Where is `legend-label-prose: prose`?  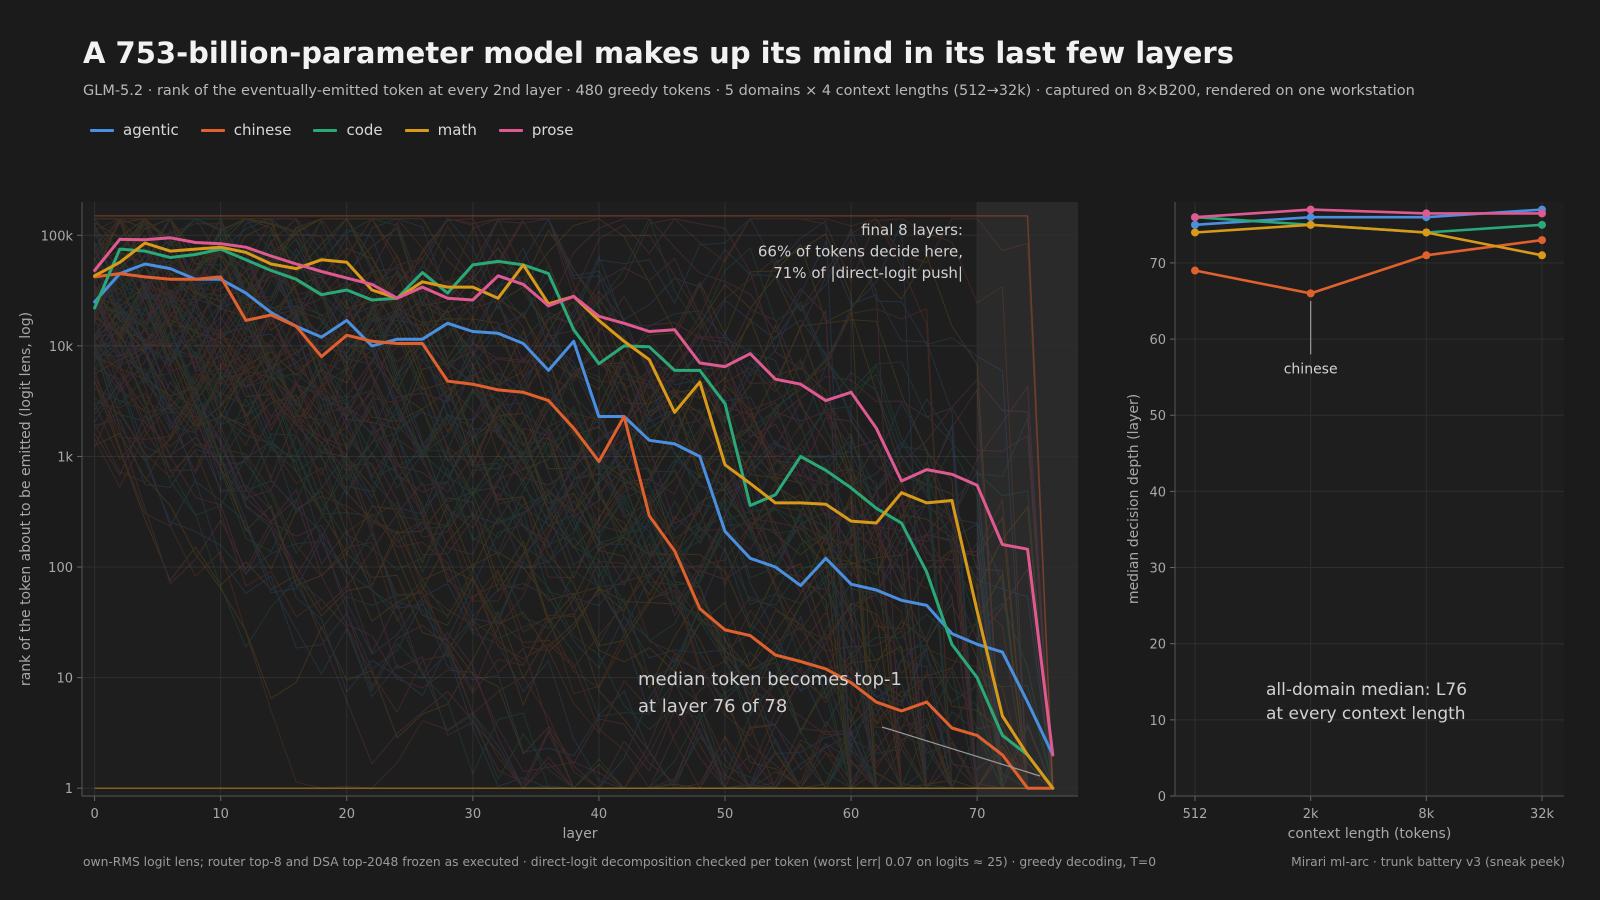 legend-label-prose: prose is located at coordinates (552, 130).